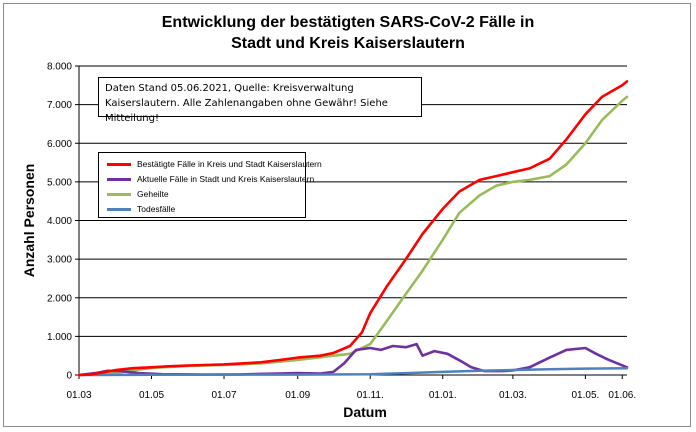  I want to click on x-tick-label: 01.05., so click(585, 395).